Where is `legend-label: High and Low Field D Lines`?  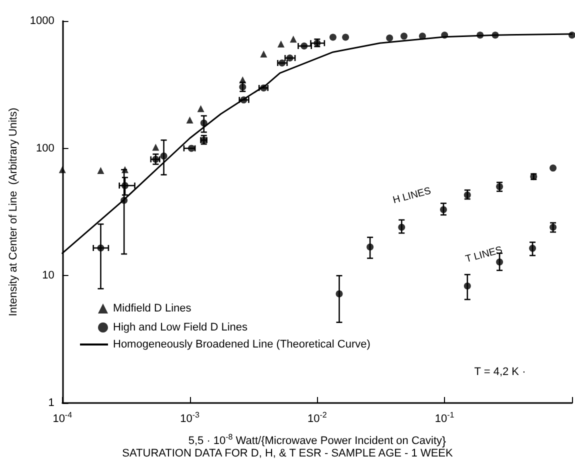 legend-label: High and Low Field D Lines is located at coordinates (180, 328).